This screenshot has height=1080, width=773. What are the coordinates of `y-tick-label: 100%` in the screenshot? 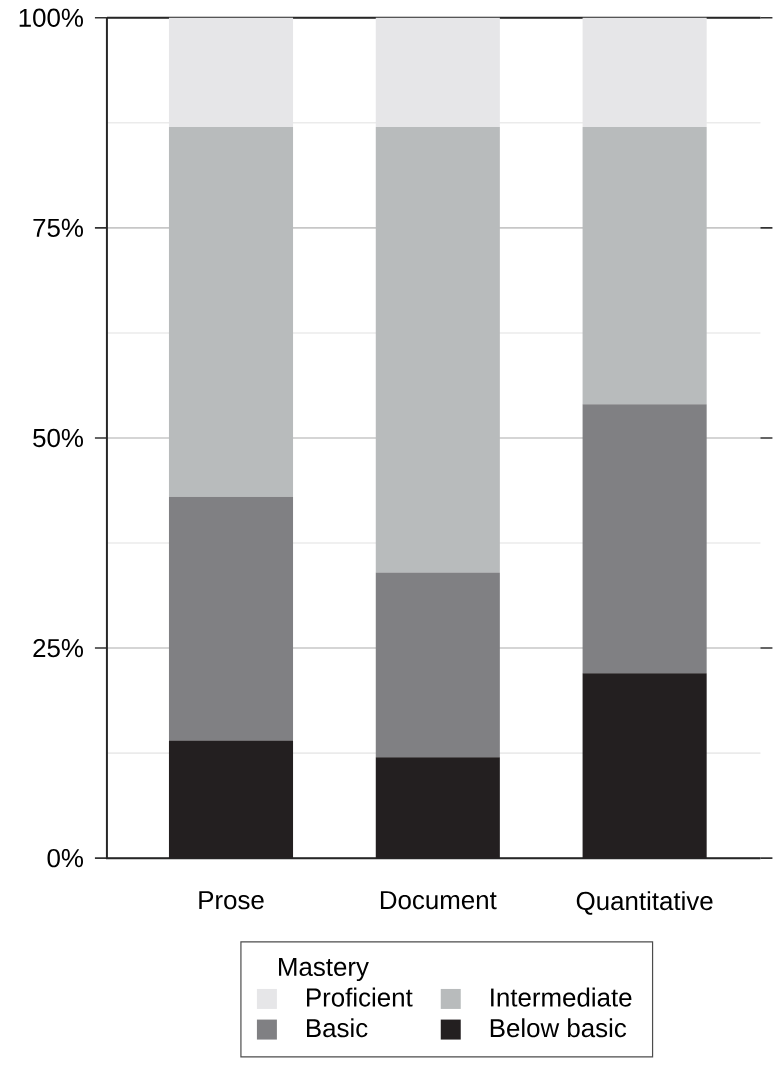 It's located at (51, 17).